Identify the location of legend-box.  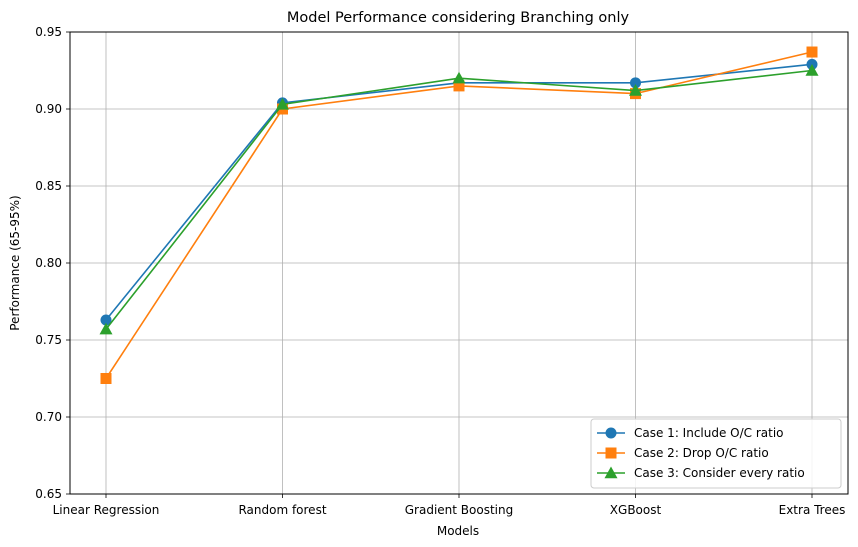
(716, 453).